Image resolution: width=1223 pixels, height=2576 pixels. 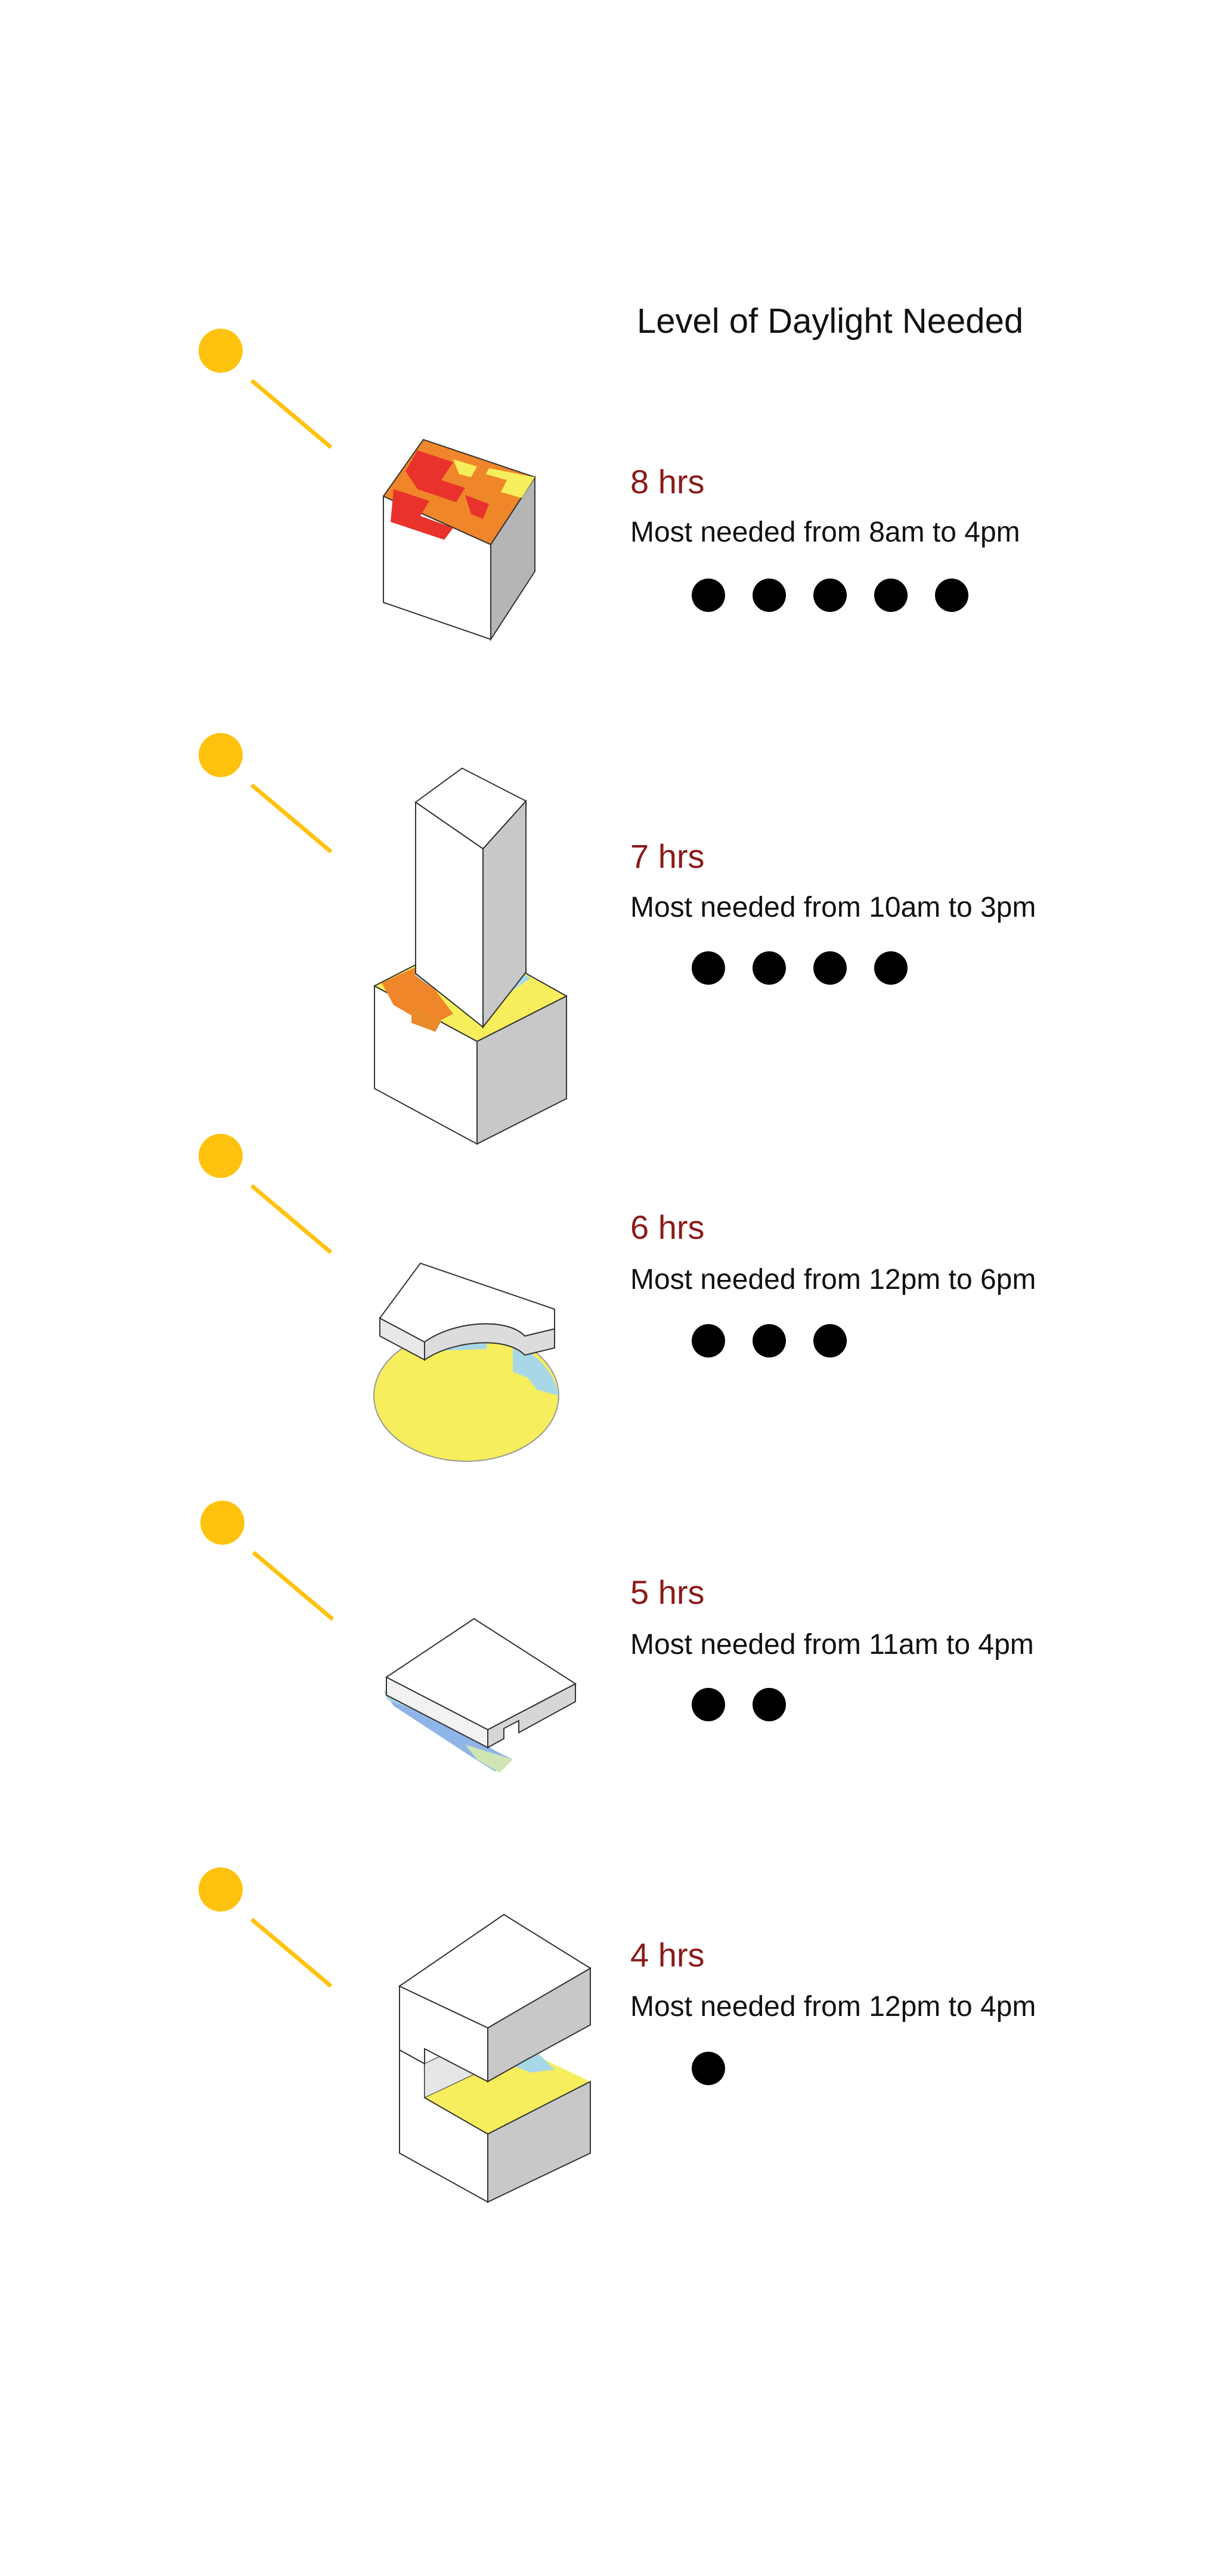 I want to click on c-shaped-building-icon, so click(x=495, y=2058).